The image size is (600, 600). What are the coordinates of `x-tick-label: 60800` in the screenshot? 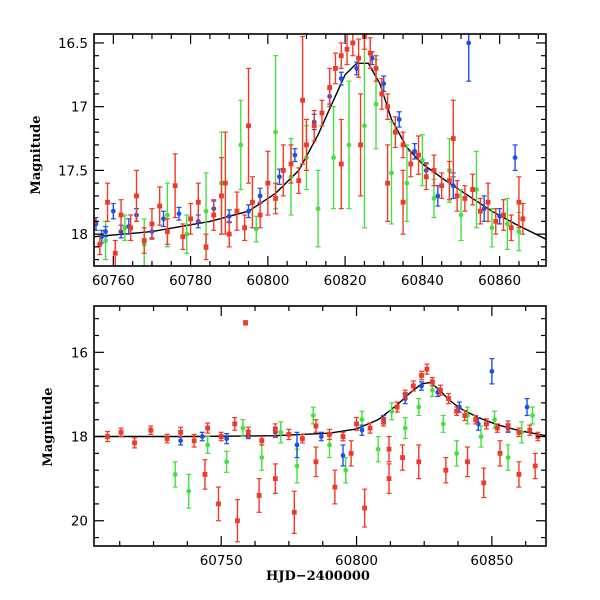 It's located at (356, 561).